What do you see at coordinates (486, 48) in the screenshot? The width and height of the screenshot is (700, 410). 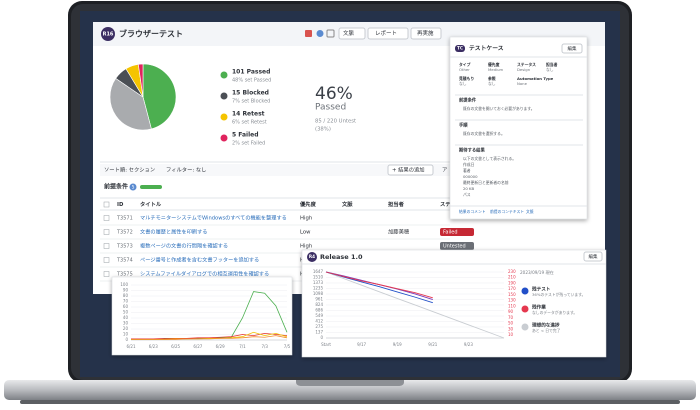 I see `case-title: テストケース` at bounding box center [486, 48].